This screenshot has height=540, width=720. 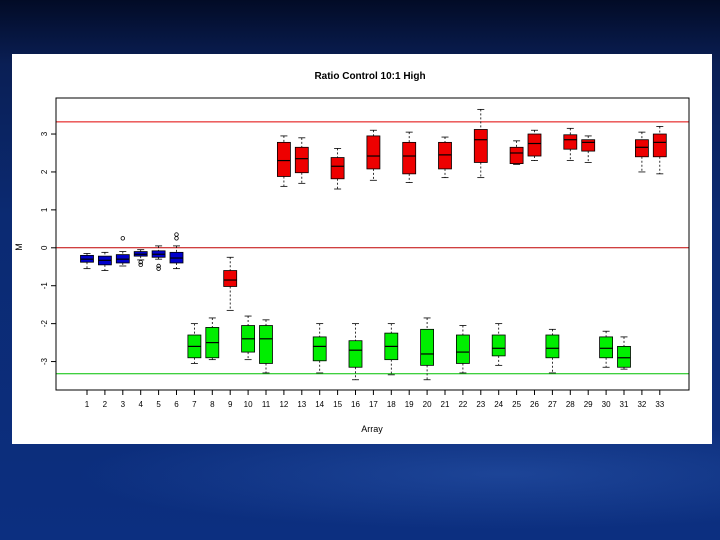 What do you see at coordinates (516, 404) in the screenshot?
I see `x-tick-label: 25` at bounding box center [516, 404].